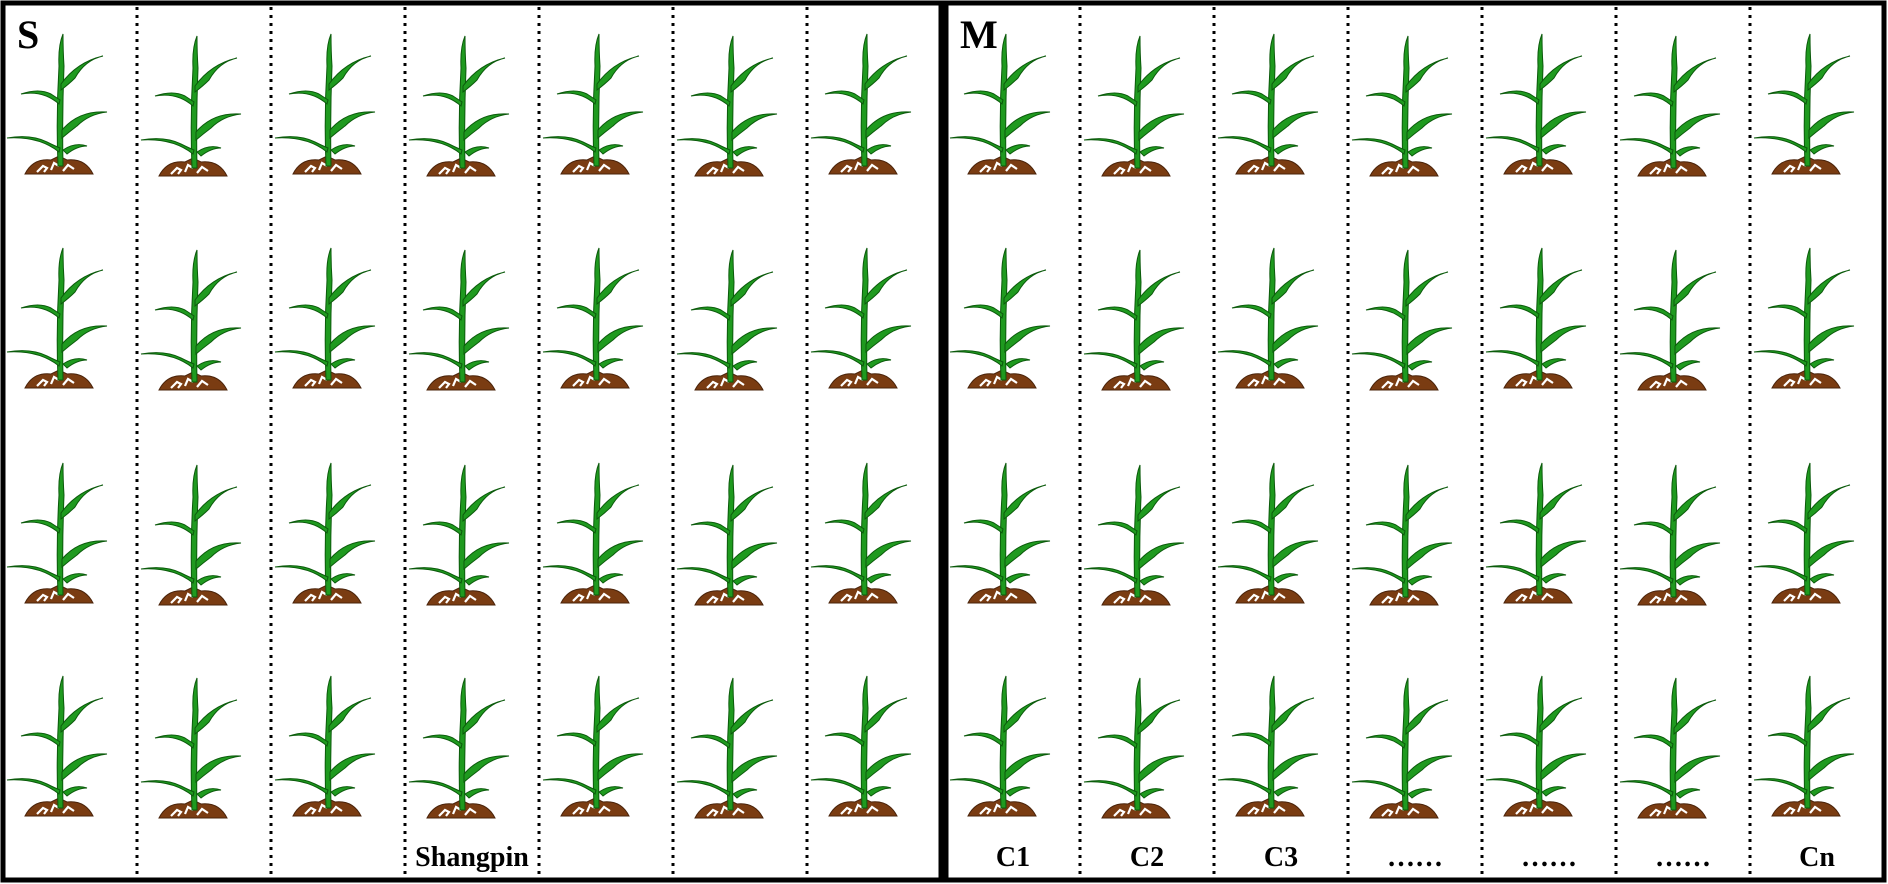  Describe the element at coordinates (28, 34) in the screenshot. I see `panel-label: S` at that location.